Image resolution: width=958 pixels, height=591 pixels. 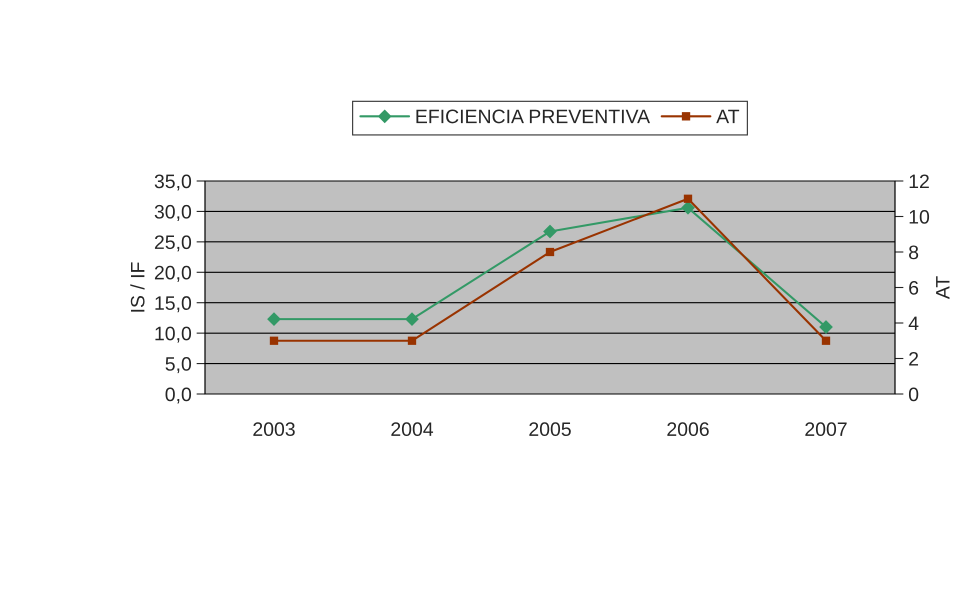 I want to click on x-tick-label: 2007, so click(x=826, y=429).